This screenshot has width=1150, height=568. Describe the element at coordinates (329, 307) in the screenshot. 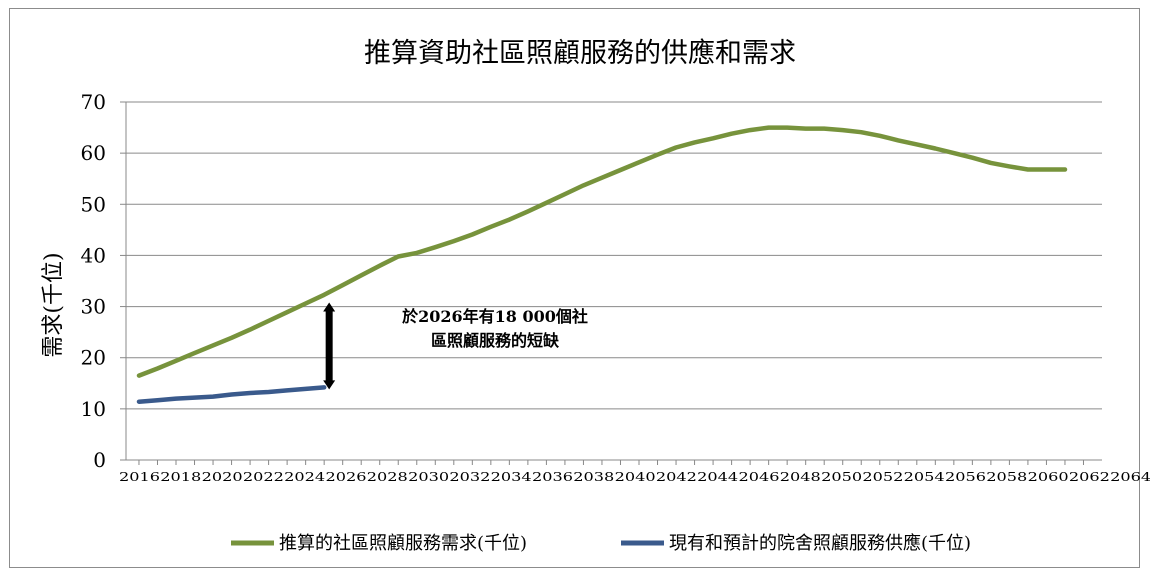

I see `annotation-arrow-head-top` at that location.